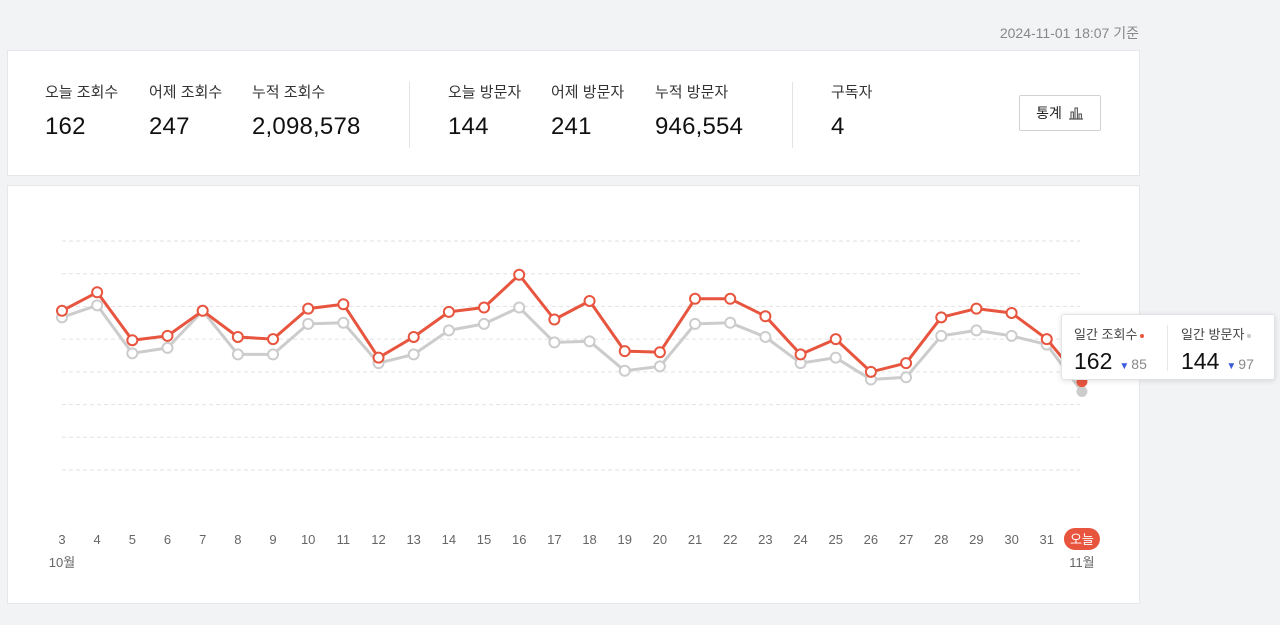  Describe the element at coordinates (81, 111) in the screenshot. I see `stat-today-views: 오늘 조회수 162` at that location.